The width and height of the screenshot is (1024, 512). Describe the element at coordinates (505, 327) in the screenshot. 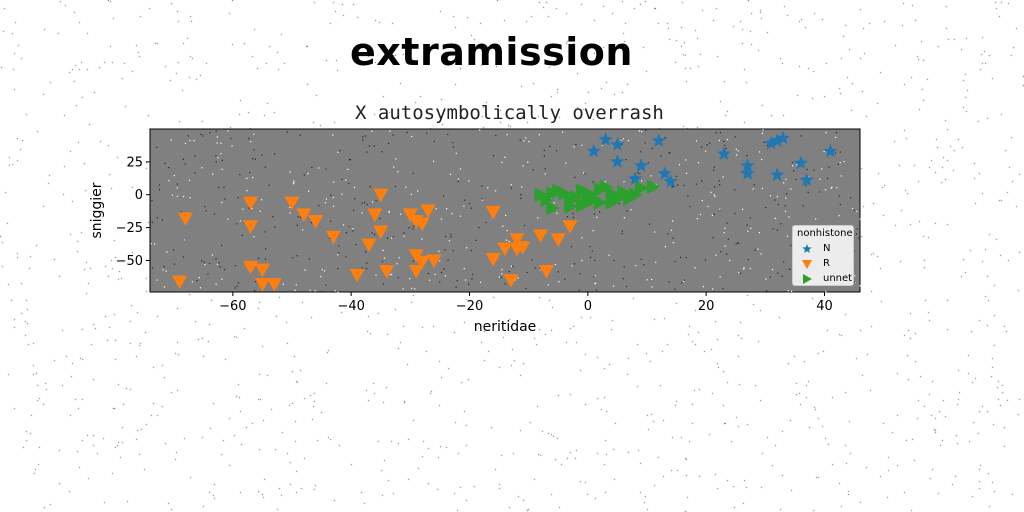

I see `x-axis-label: neritidae` at that location.